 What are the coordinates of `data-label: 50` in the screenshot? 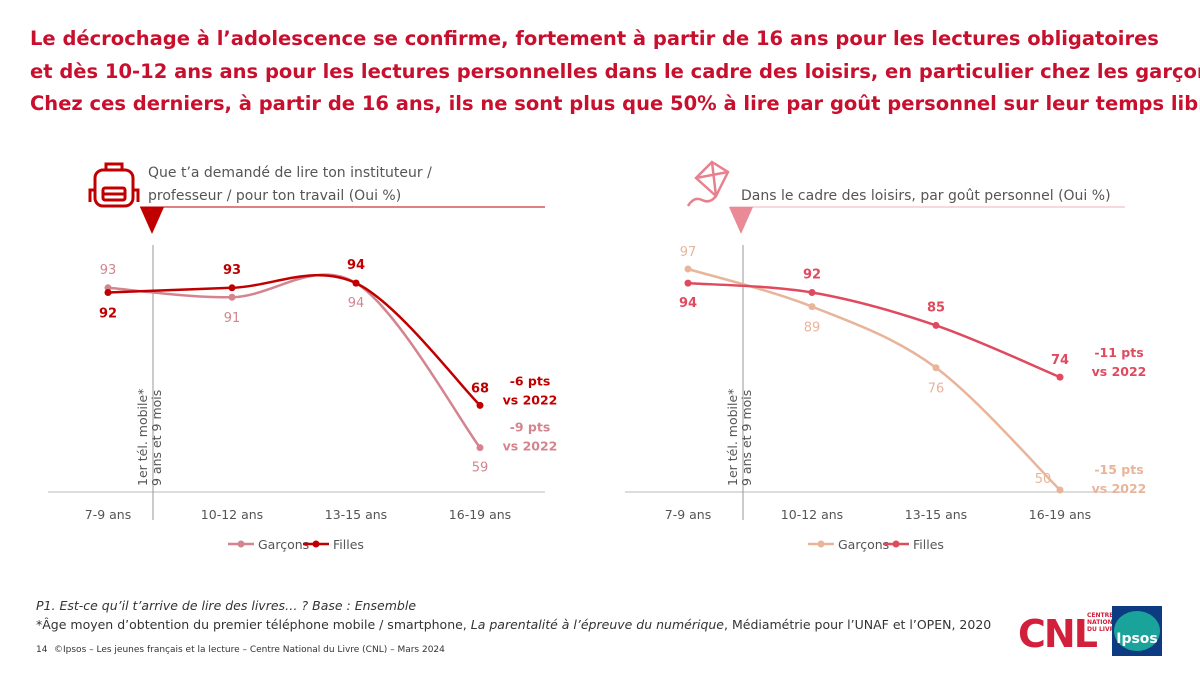 It's located at (1043, 479).